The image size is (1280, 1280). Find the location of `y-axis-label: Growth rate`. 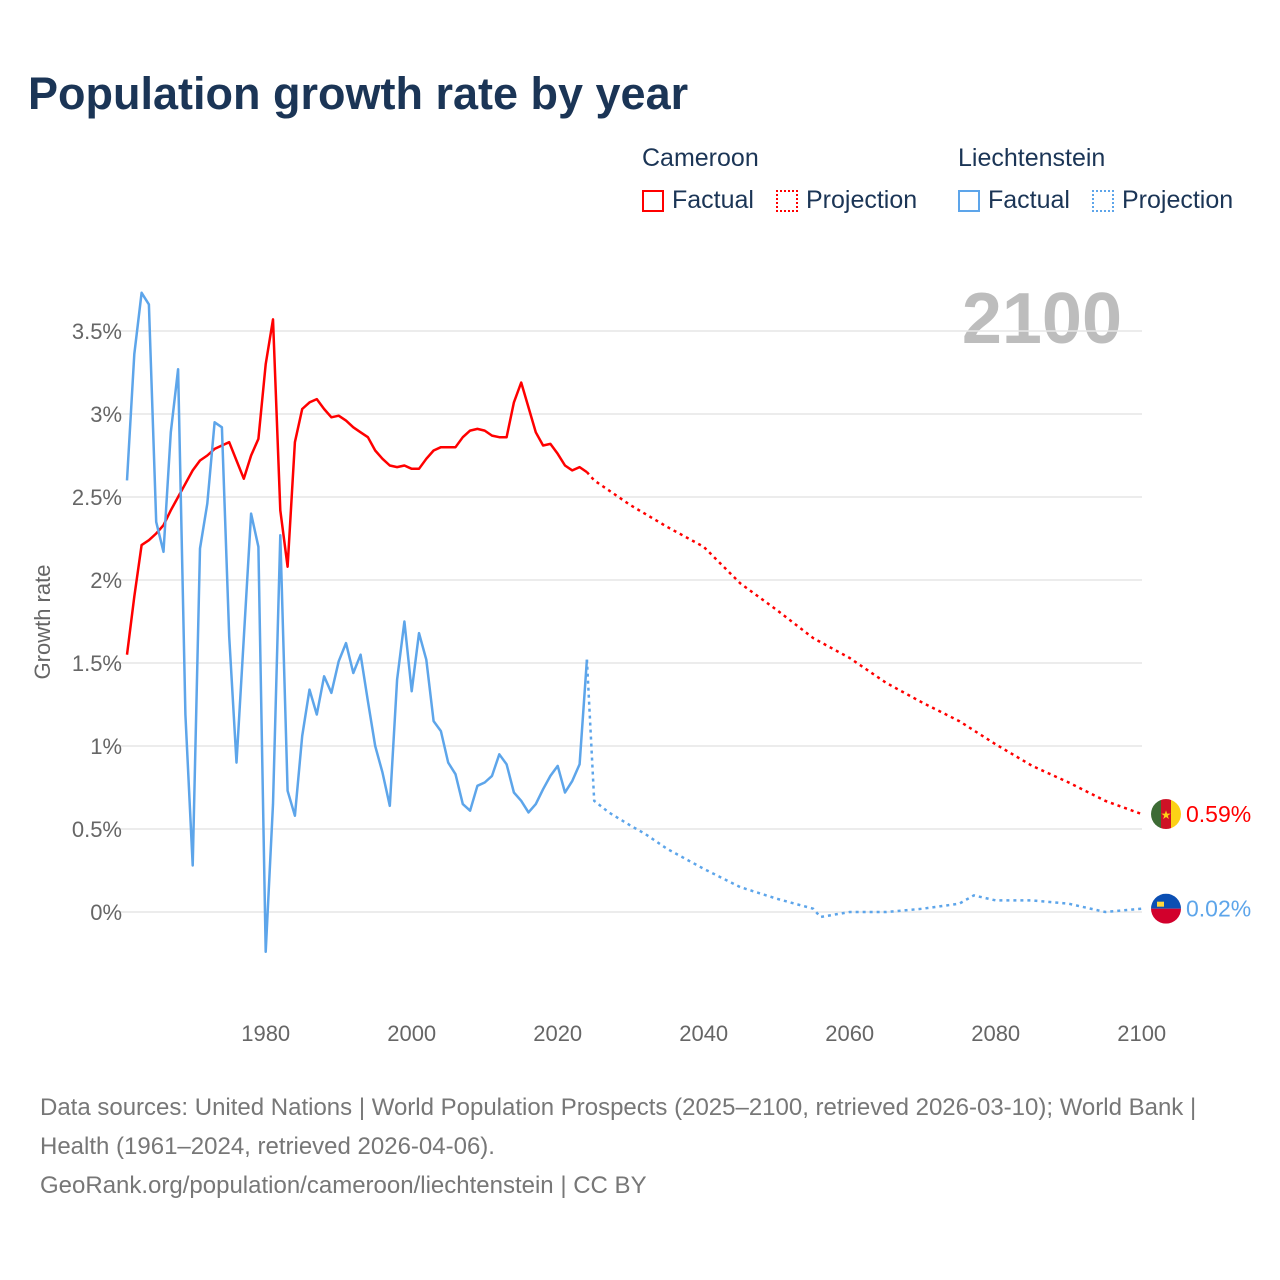

y-axis-label: Growth rate is located at coordinates (42, 622).